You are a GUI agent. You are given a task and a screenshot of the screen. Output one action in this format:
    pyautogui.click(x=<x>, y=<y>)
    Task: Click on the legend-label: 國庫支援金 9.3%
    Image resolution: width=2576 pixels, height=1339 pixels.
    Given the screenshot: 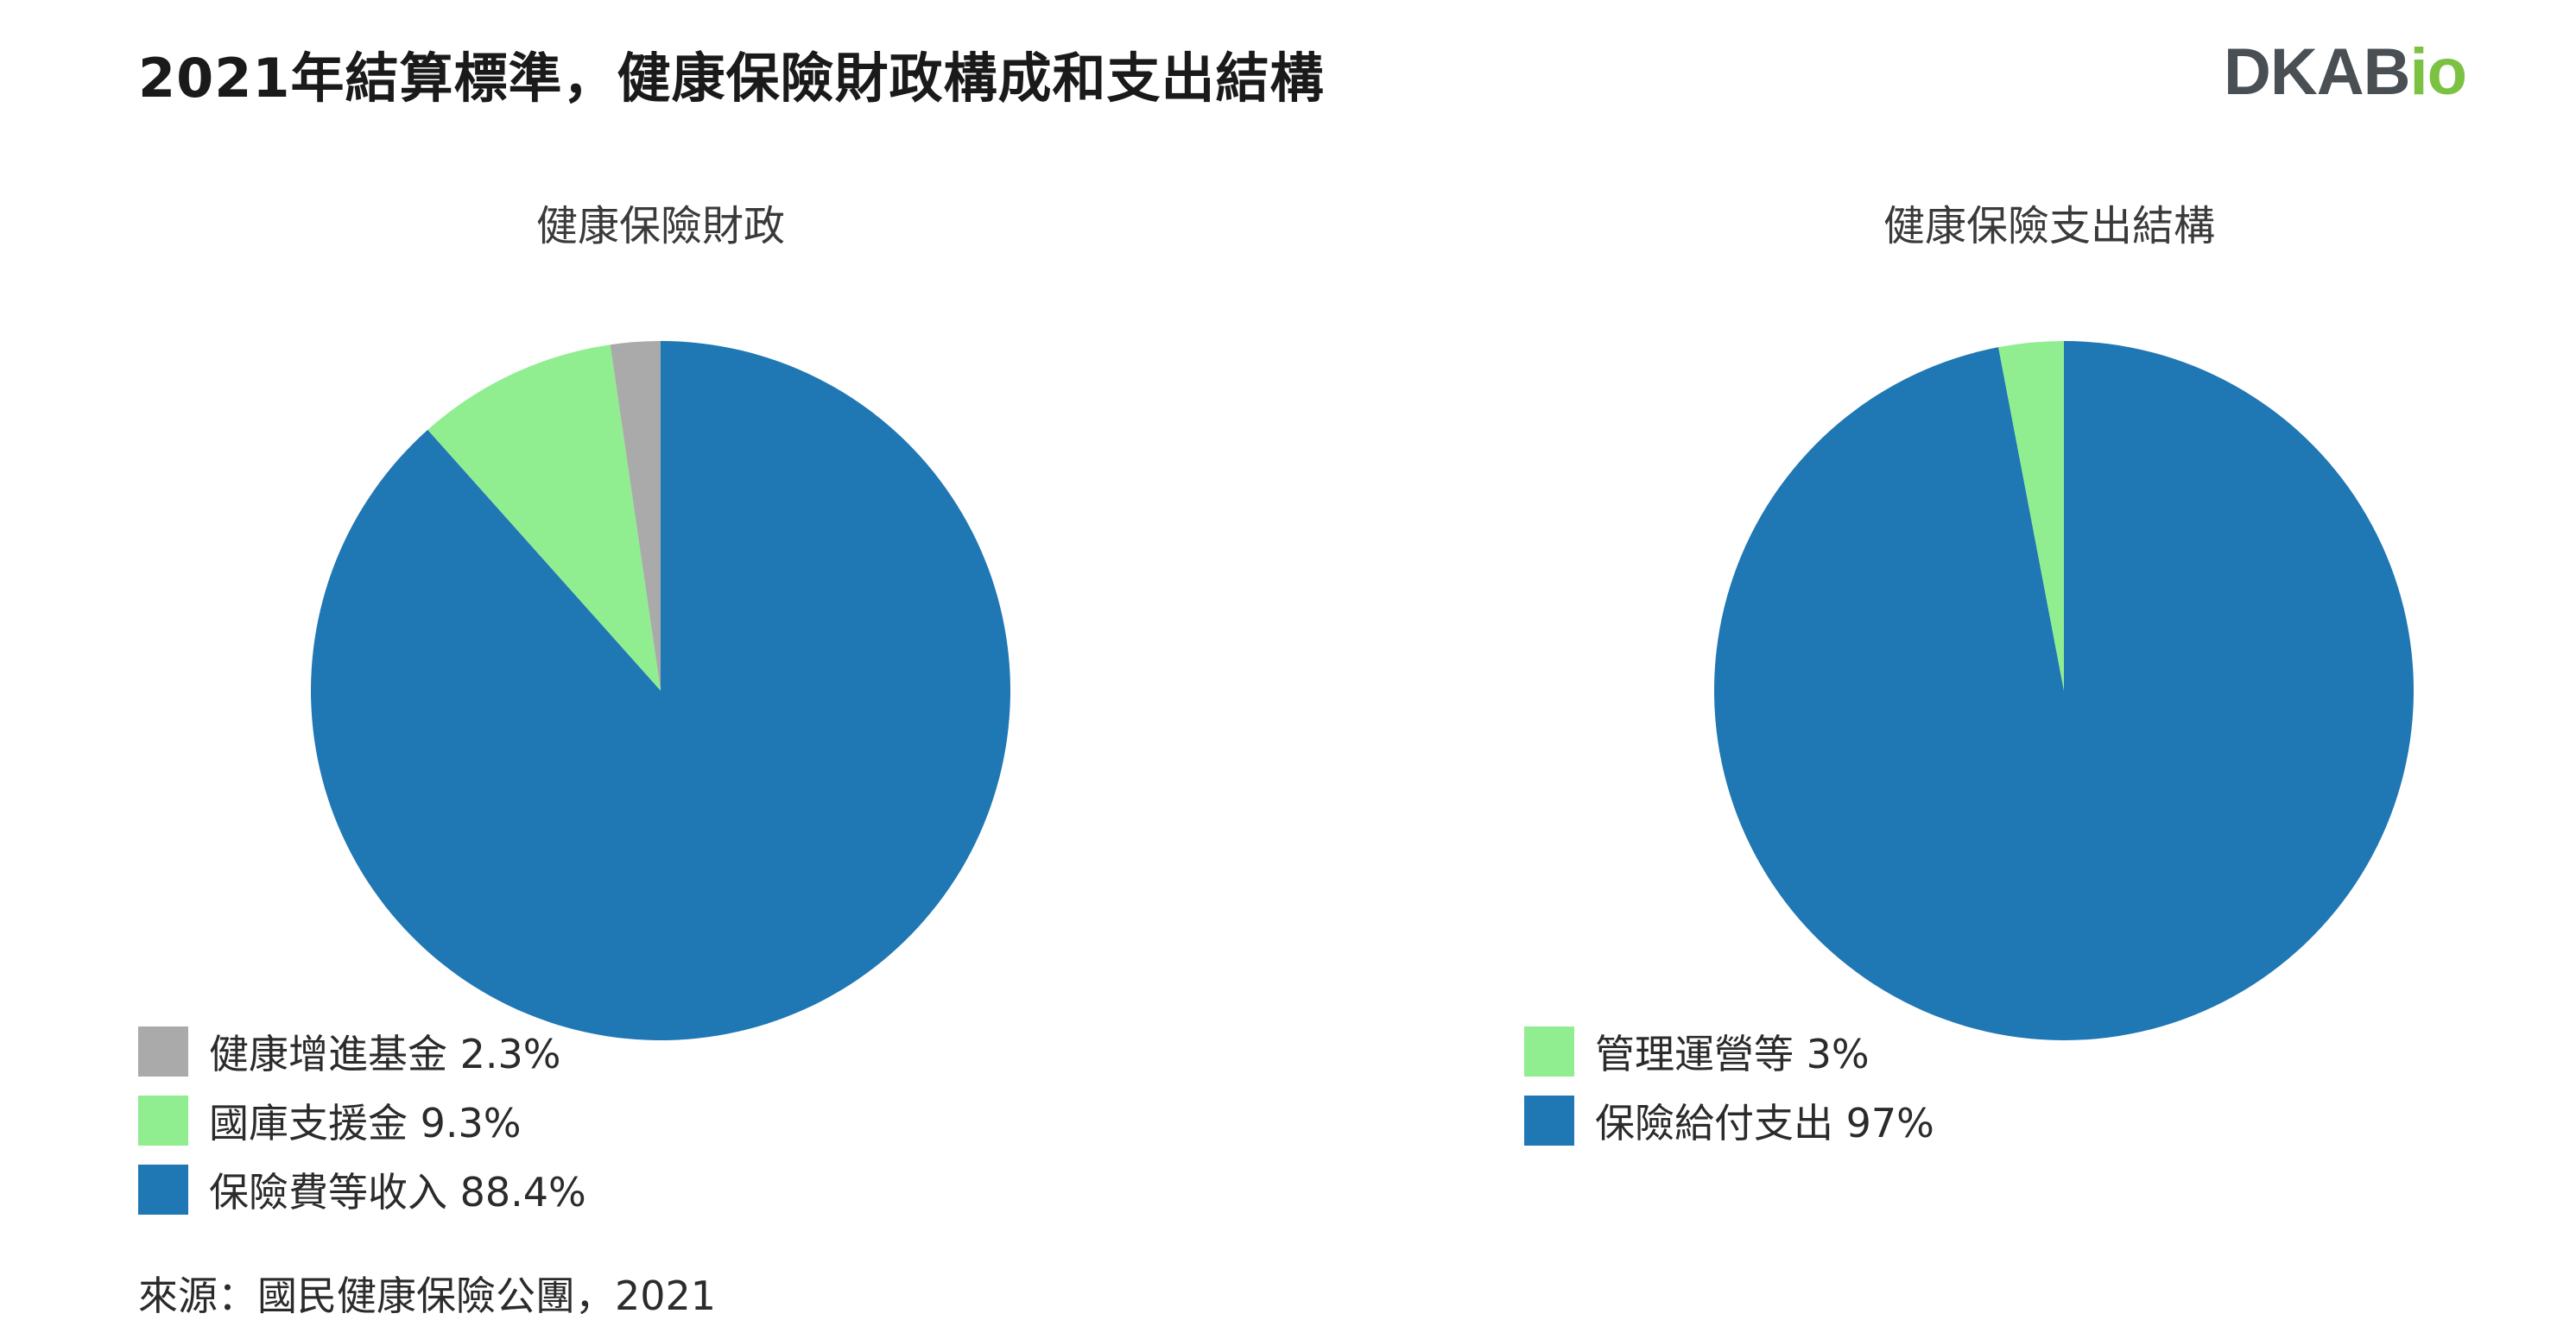 What is the action you would take?
    pyautogui.click(x=365, y=1123)
    